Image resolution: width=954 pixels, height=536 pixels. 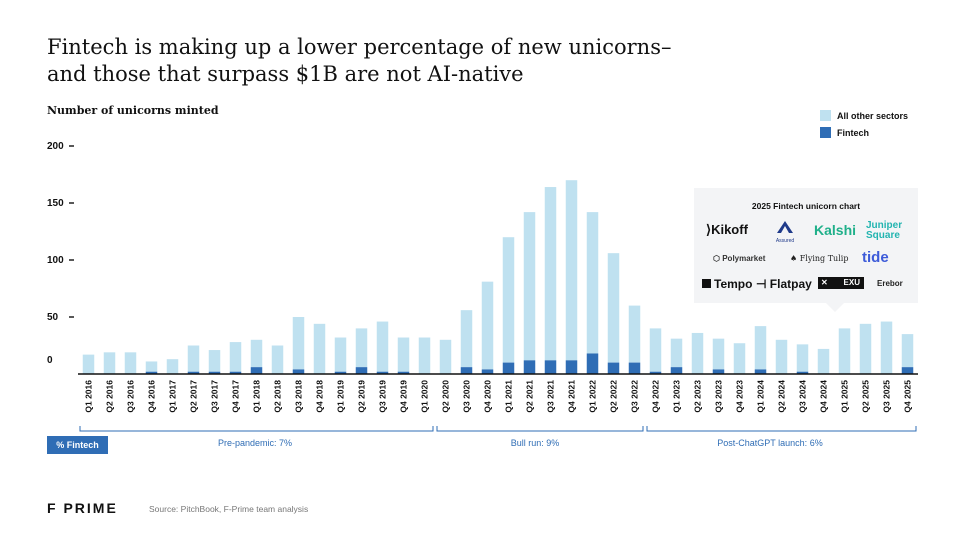 What do you see at coordinates (50, 360) in the screenshot?
I see `y-tick-label: 0` at bounding box center [50, 360].